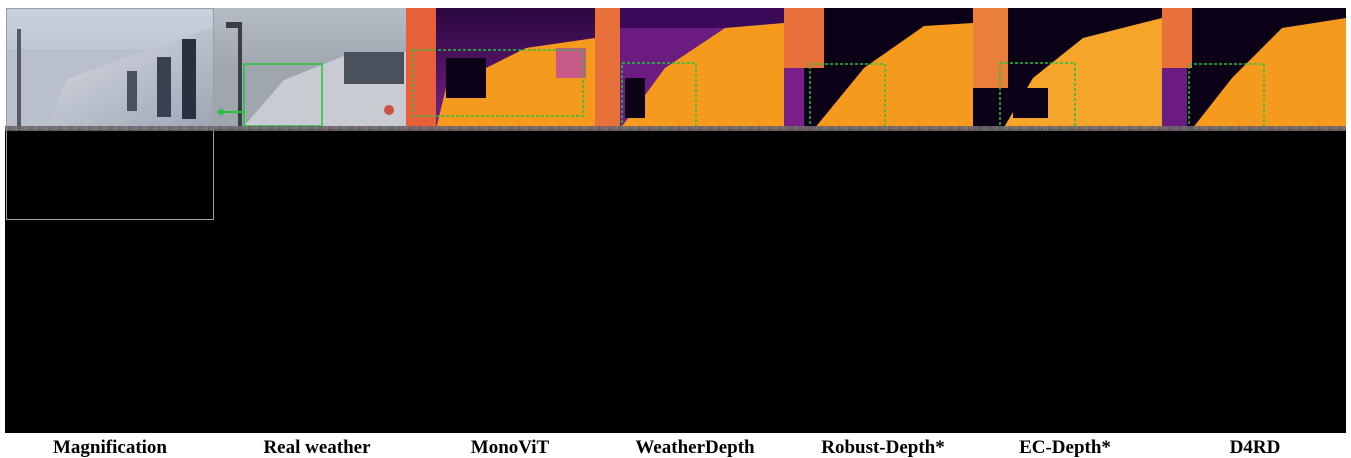 The image size is (1351, 458). I want to click on caption-monovit: MonoViT, so click(510, 447).